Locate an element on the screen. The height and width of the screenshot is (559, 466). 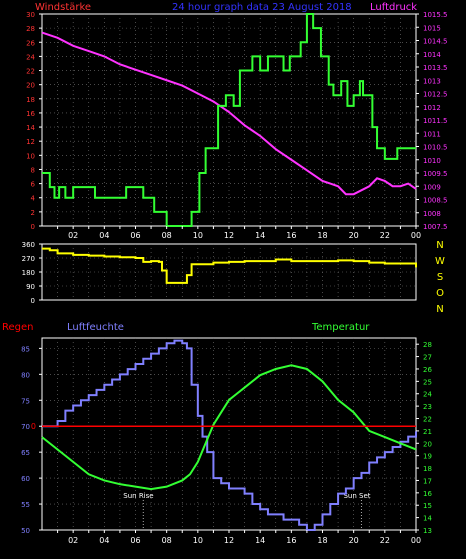
humidity-tick-label: 55 is located at coordinates (25, 505).